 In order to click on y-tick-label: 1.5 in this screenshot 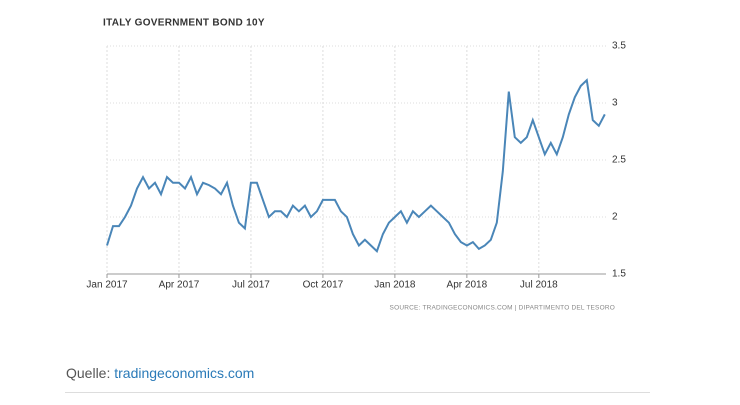, I will do `click(619, 274)`.